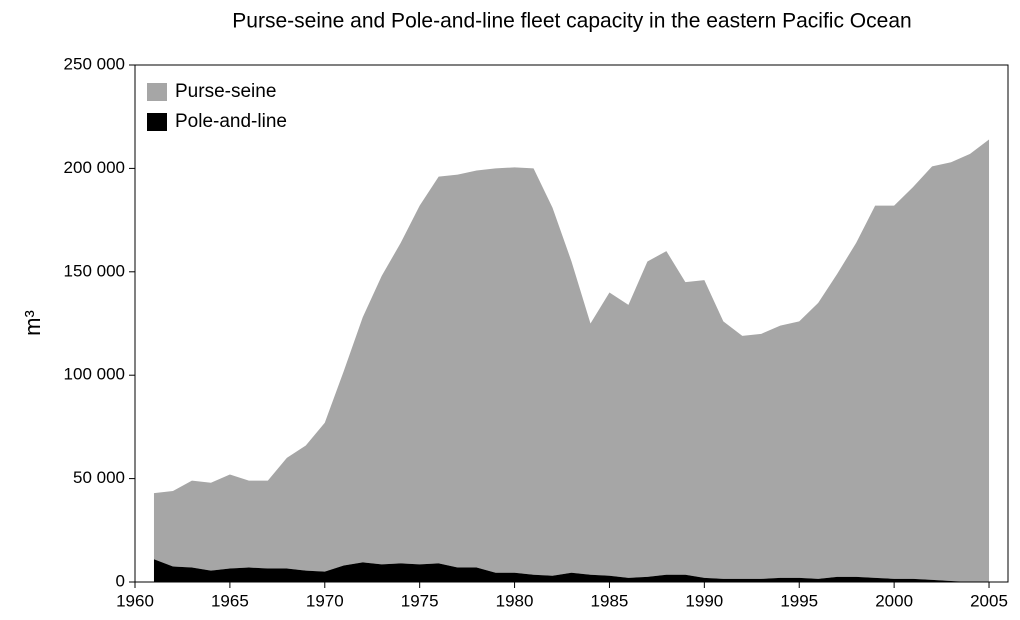 This screenshot has width=1020, height=620. Describe the element at coordinates (571, 570) in the screenshot. I see `area` at that location.